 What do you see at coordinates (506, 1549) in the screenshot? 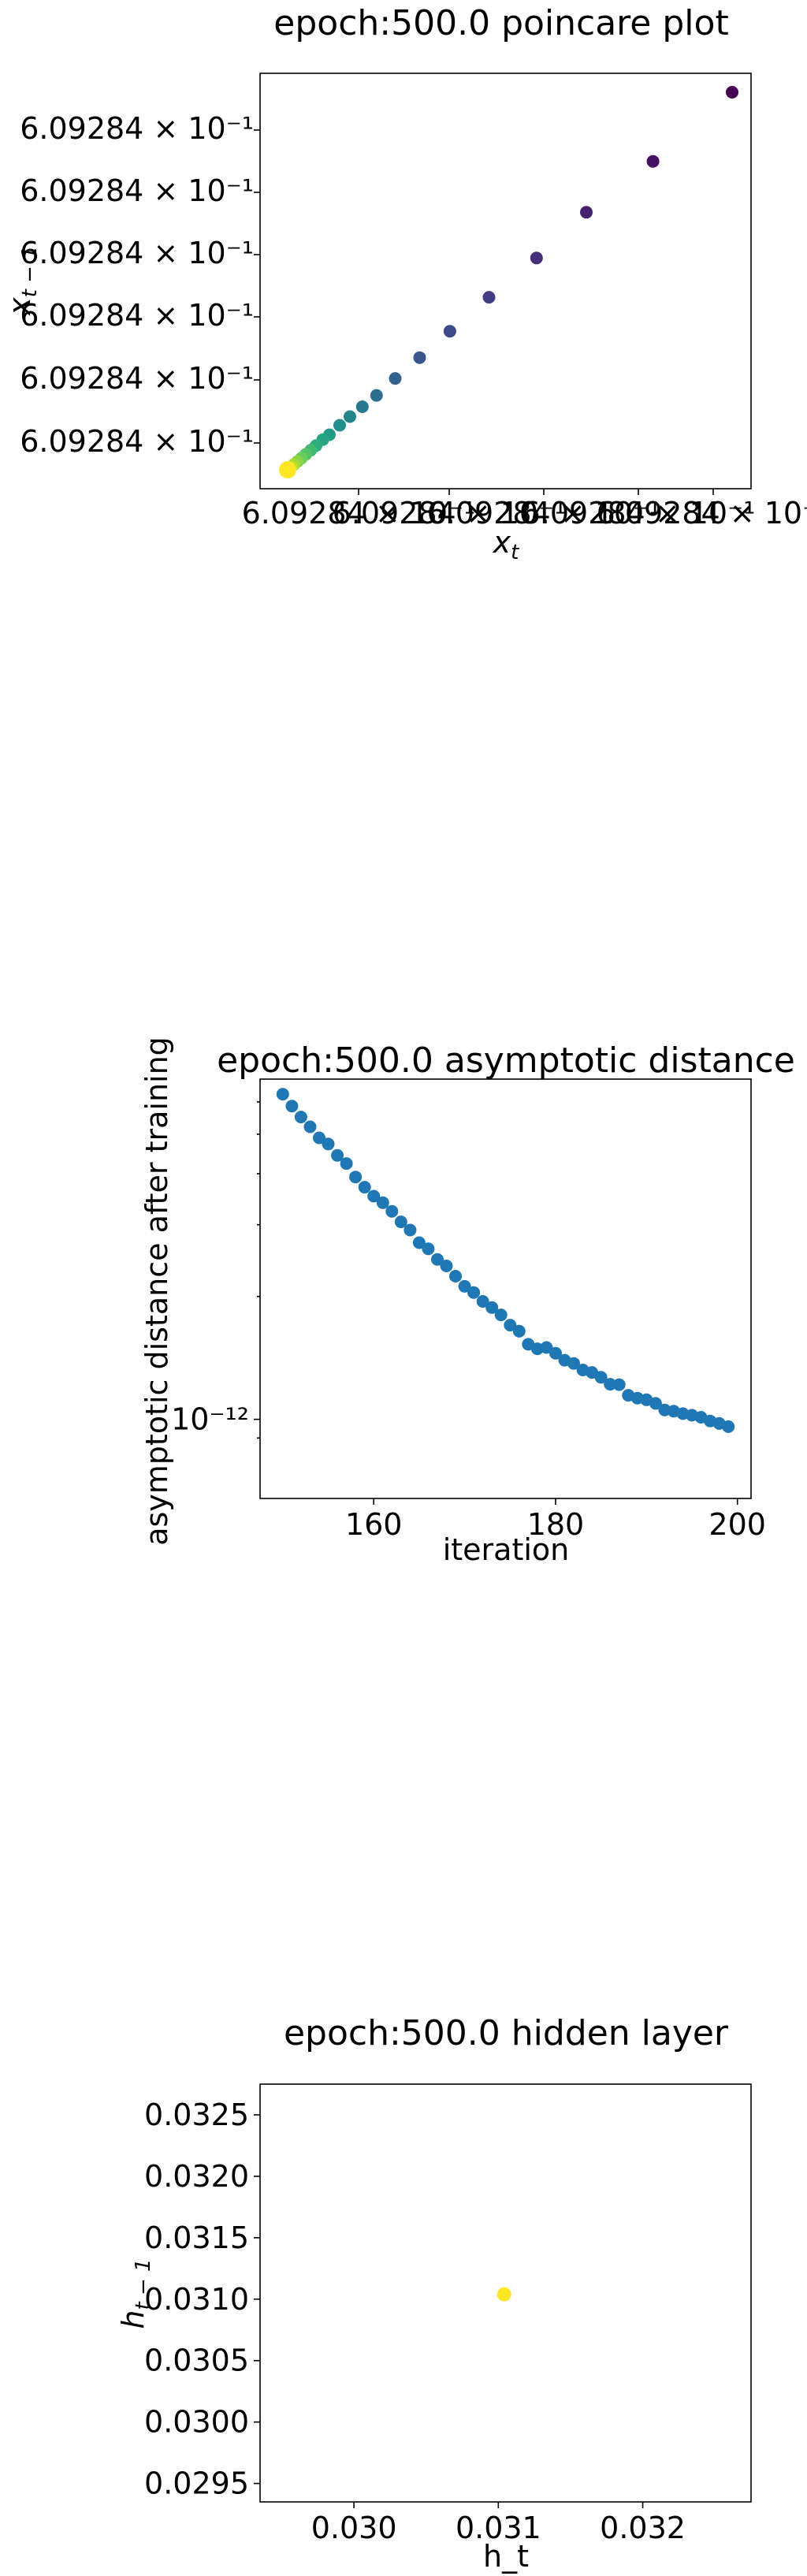
I see `asymptotic-x-axis-label: iteration` at bounding box center [506, 1549].